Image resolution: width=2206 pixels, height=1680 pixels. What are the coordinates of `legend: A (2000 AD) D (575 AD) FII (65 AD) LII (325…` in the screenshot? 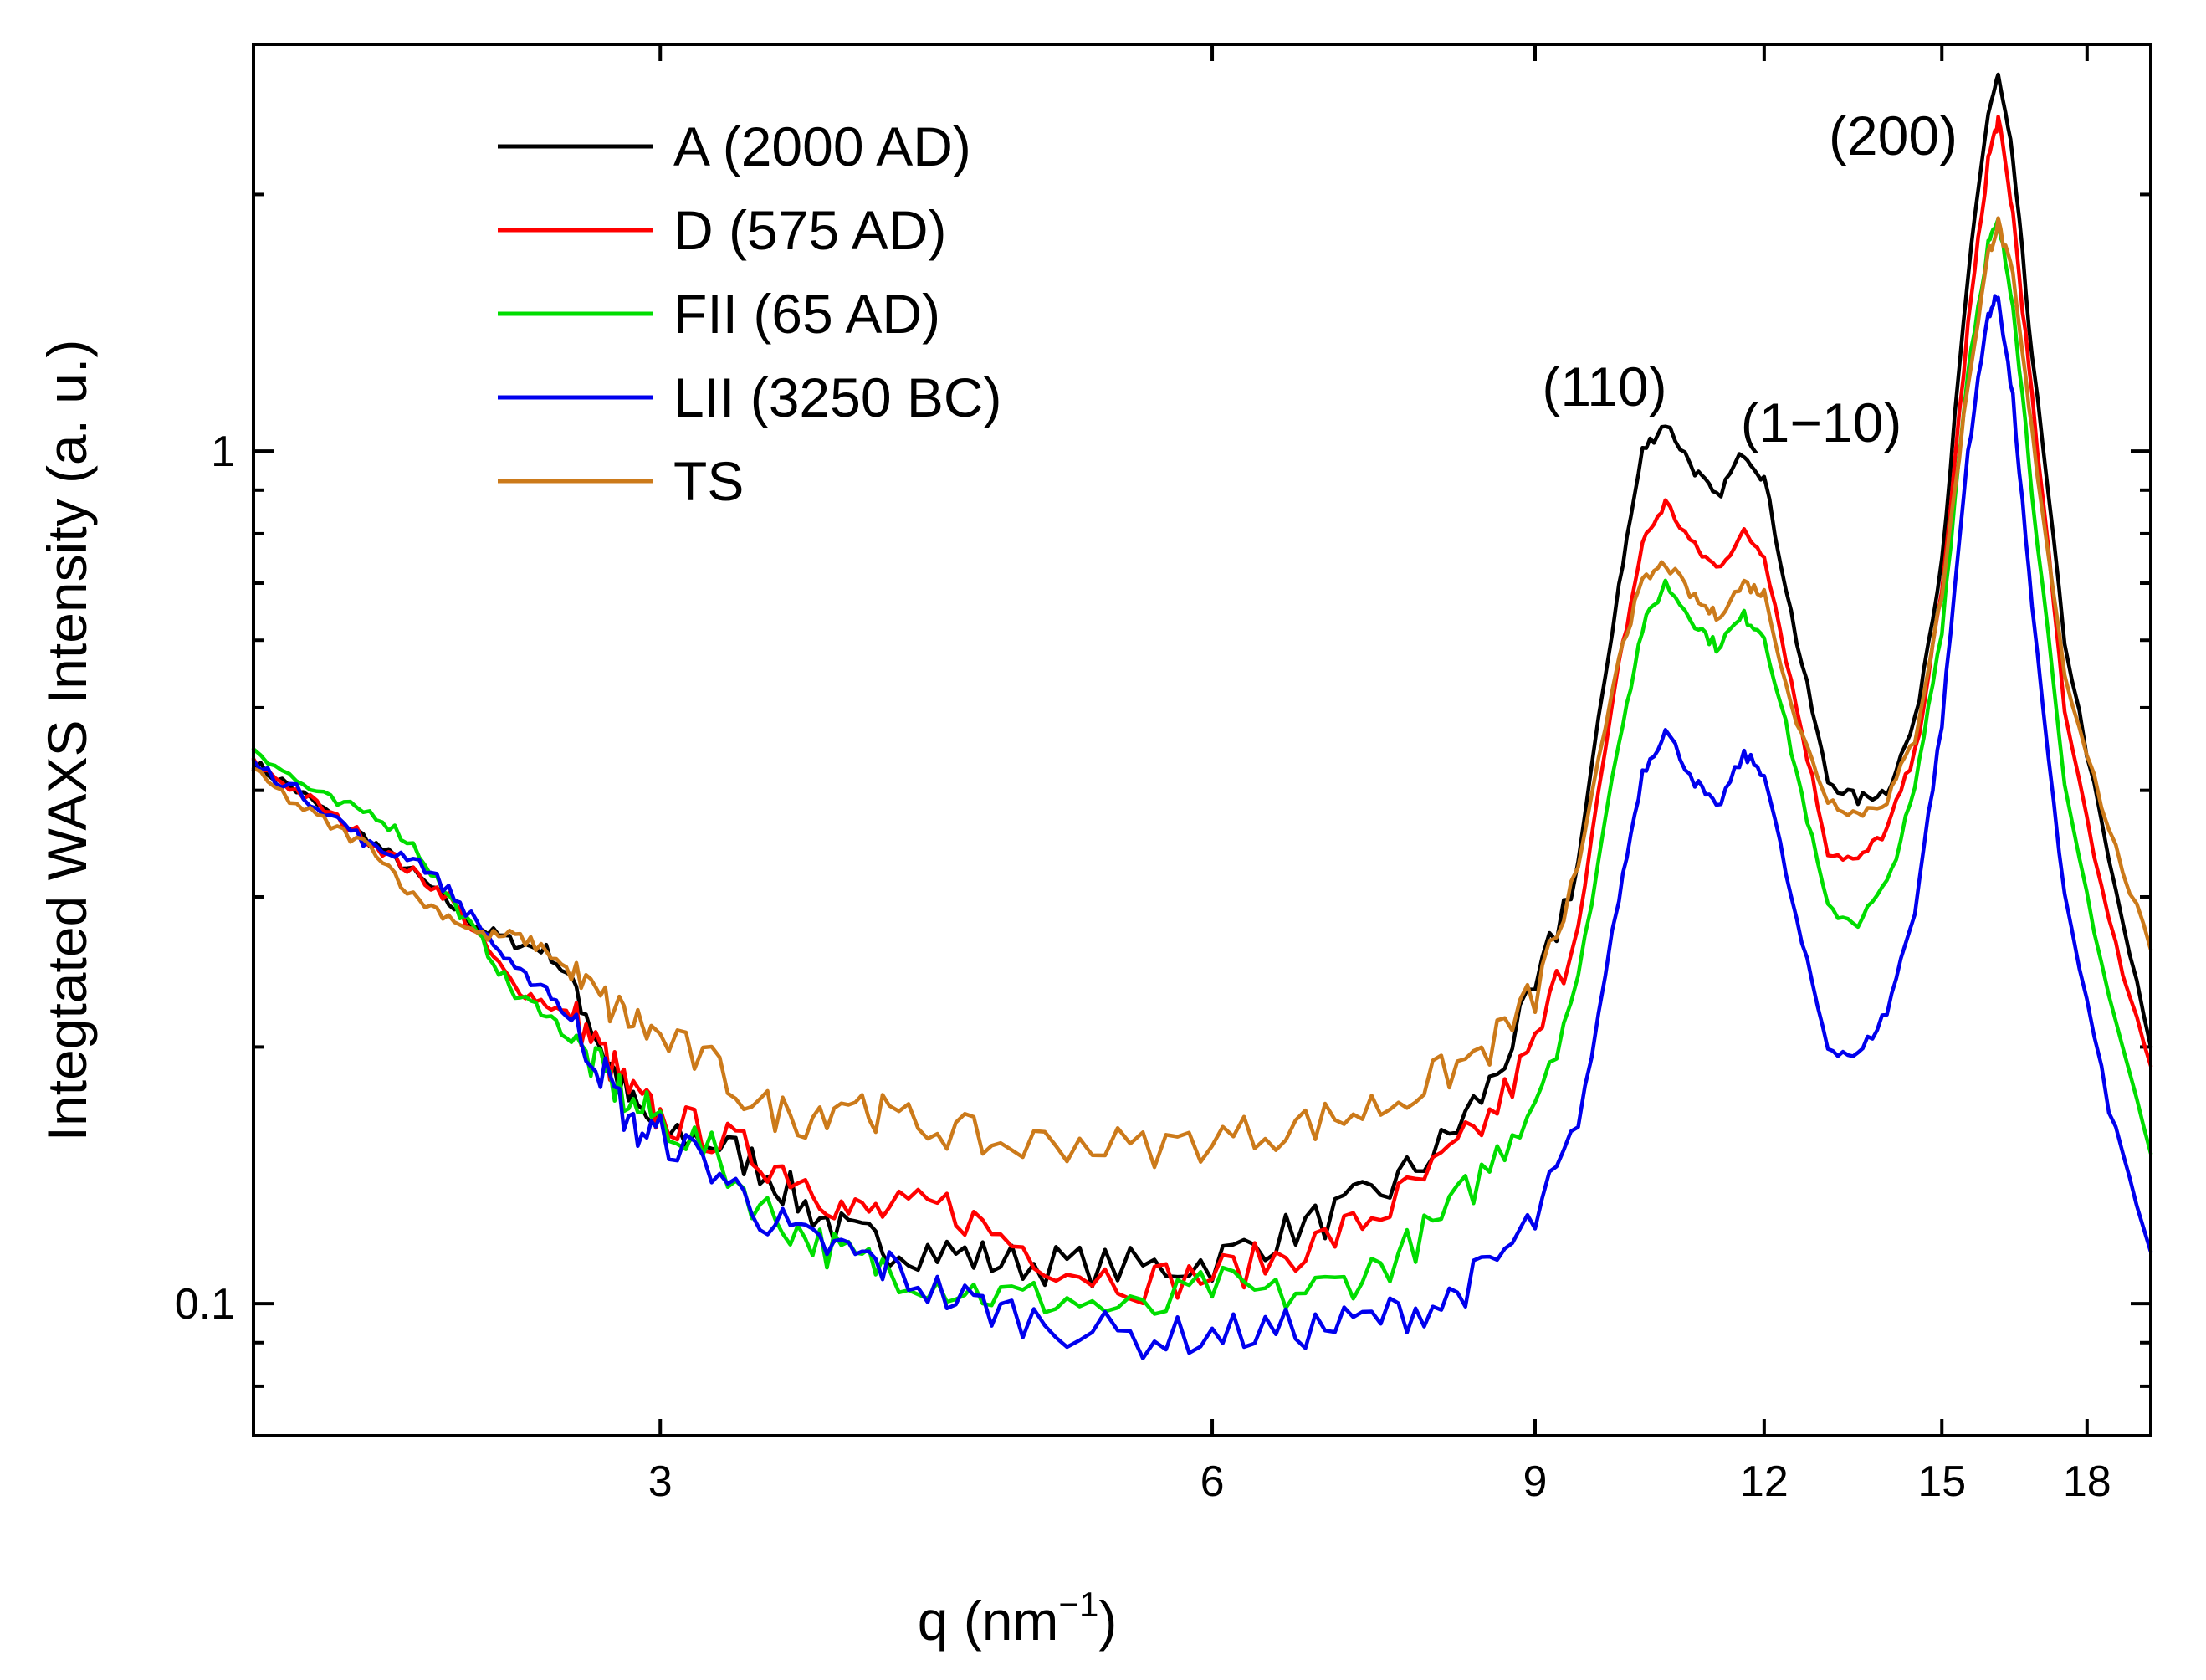 It's located at (750, 313).